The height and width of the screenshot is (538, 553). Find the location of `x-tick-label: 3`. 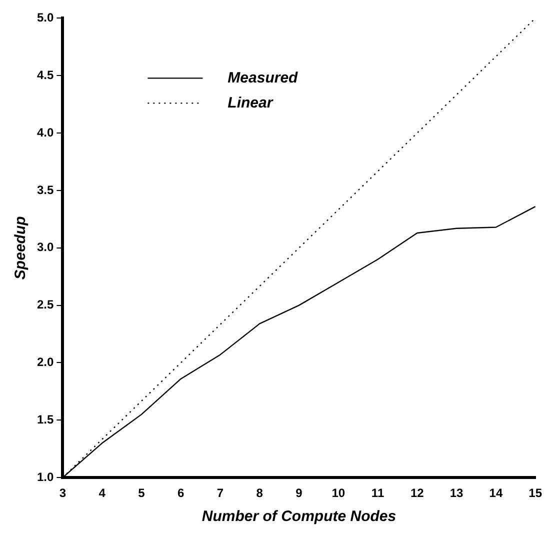

x-tick-label: 3 is located at coordinates (62, 493).